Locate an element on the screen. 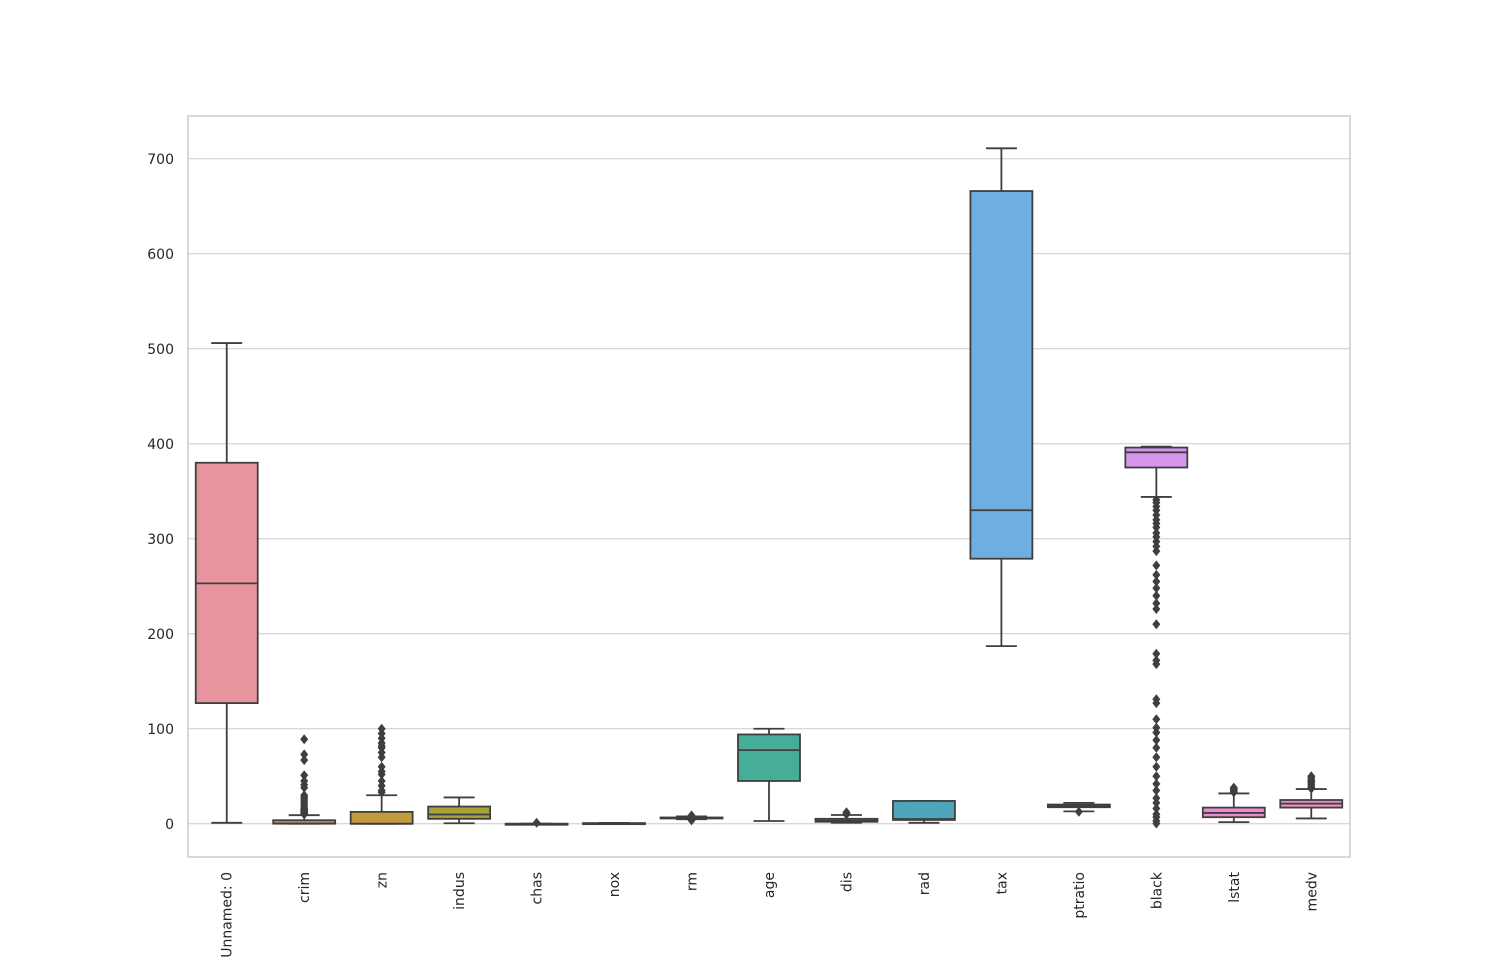 Image resolution: width=1500 pixels, height=964 pixels. y-tick-label: 600 is located at coordinates (160, 255).